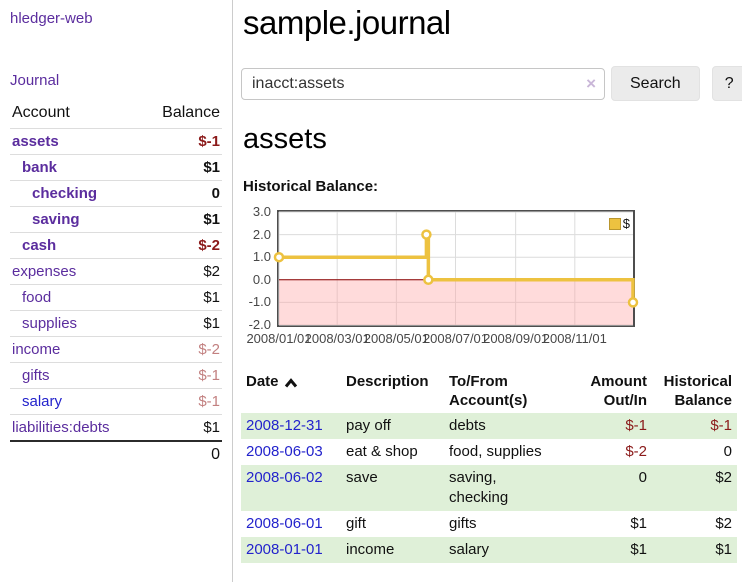 Image resolution: width=742 pixels, height=582 pixels. Describe the element at coordinates (396, 338) in the screenshot. I see `x-axis-tick: 2008/05/01` at that location.